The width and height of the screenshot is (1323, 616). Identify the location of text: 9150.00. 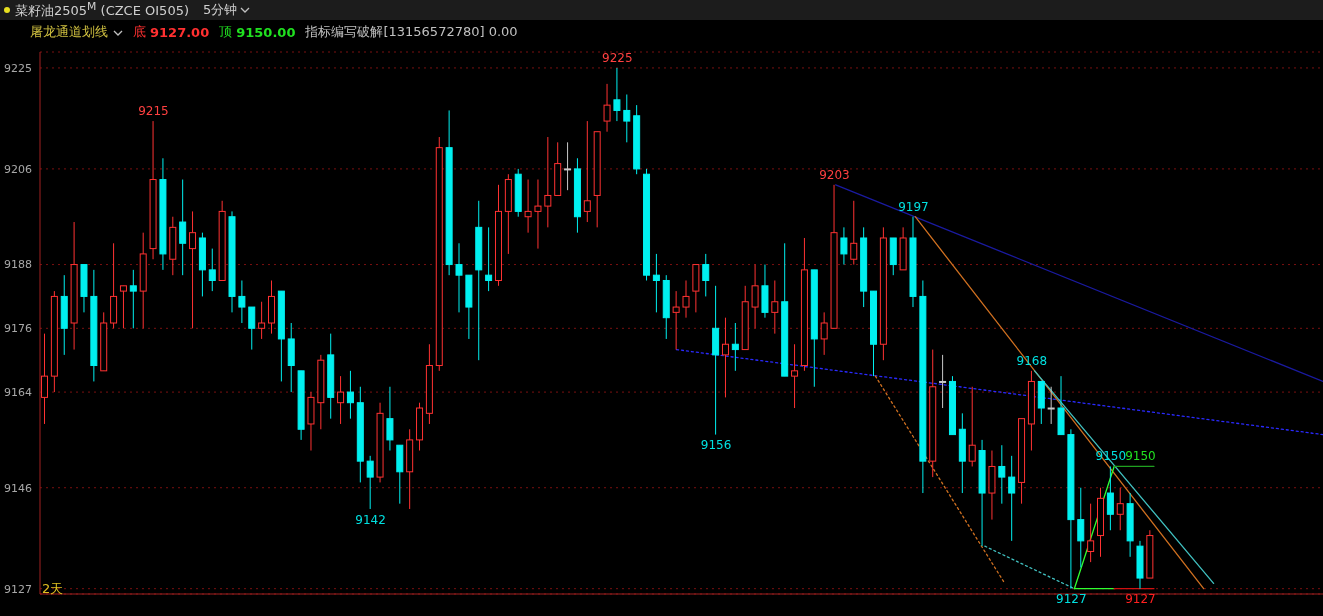
(266, 32).